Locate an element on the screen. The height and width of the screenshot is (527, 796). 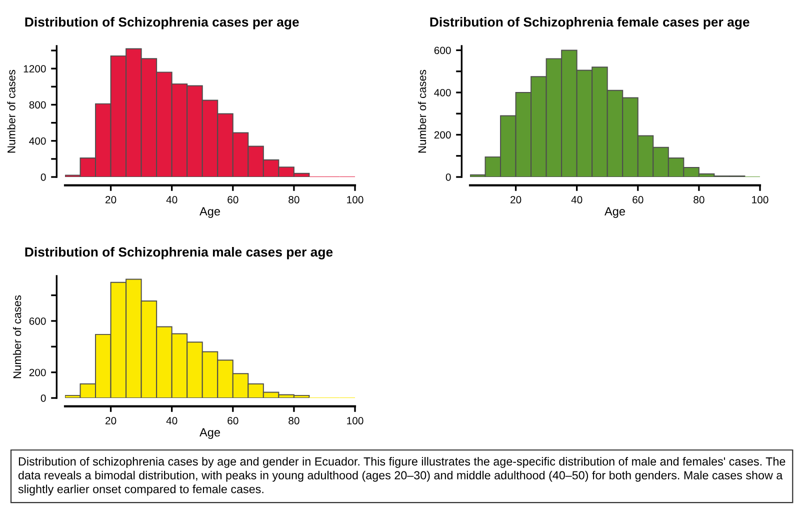
chart-title: Distribution of Schizophrenia male cases per age is located at coordinates (179, 253).